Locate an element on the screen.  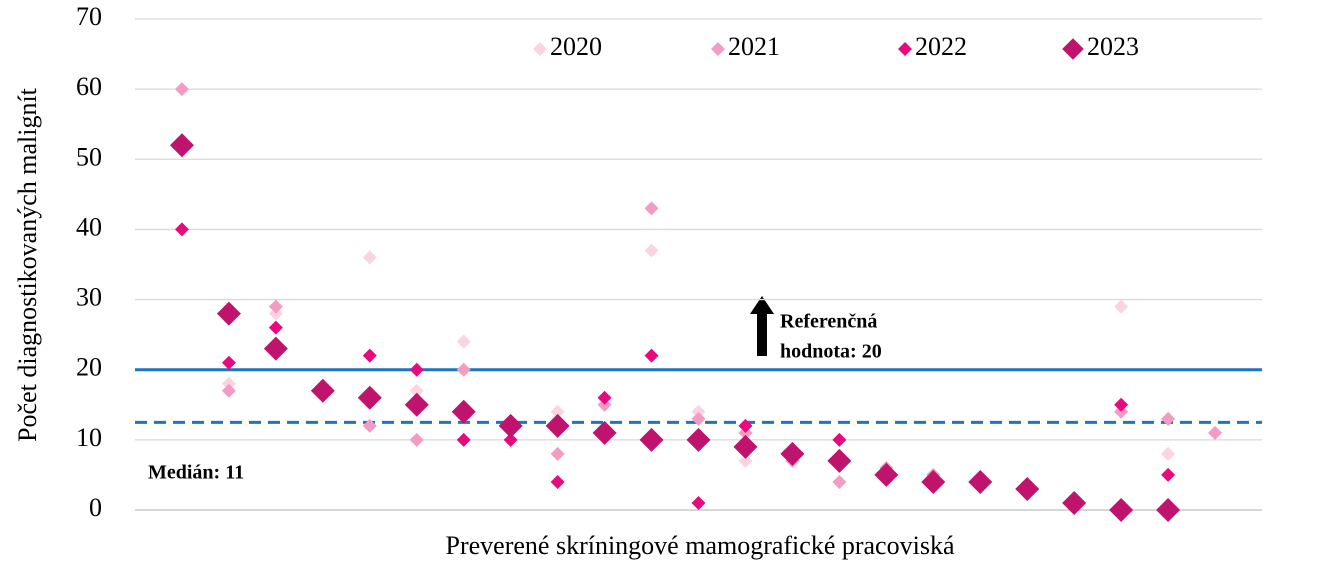
legend-label: 2020 is located at coordinates (576, 46).